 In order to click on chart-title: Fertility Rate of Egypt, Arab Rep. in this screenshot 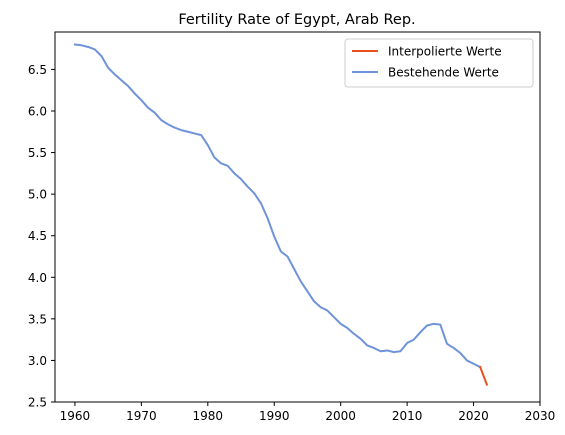, I will do `click(296, 20)`.